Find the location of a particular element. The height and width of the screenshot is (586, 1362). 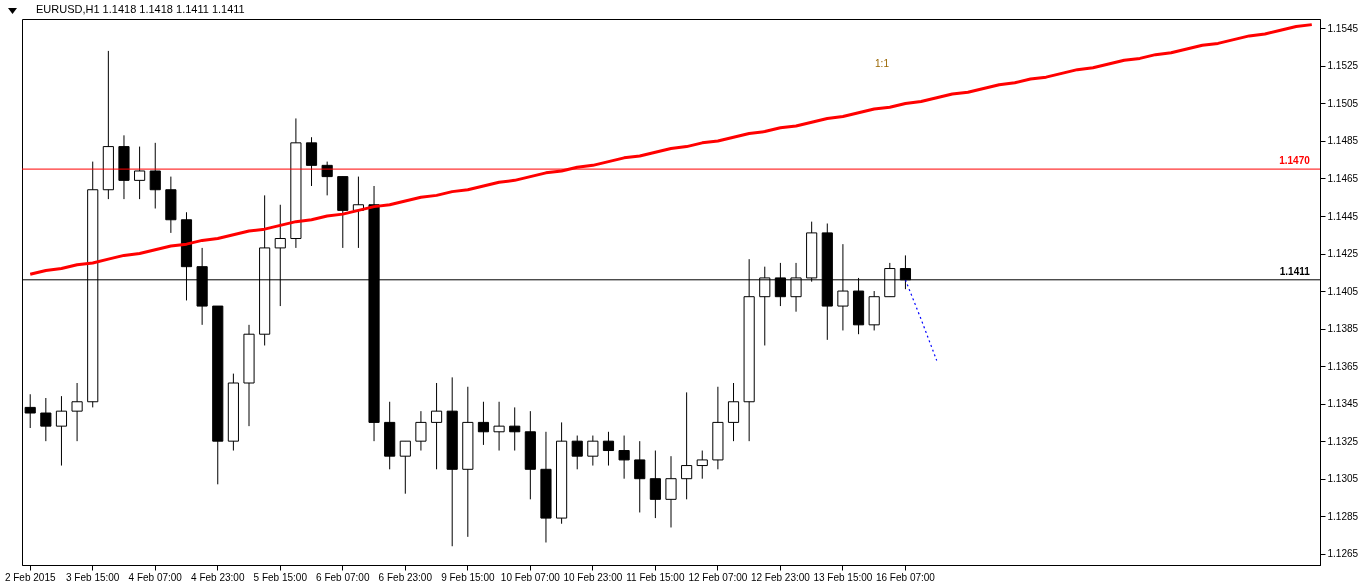

x-tick-label: 2 Feb 2015 is located at coordinates (30, 577).